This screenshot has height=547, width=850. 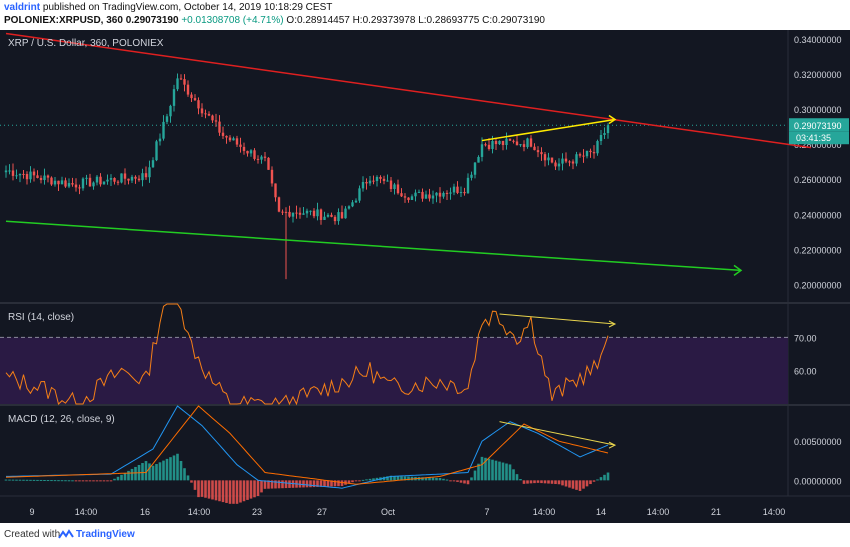 What do you see at coordinates (22, 7) in the screenshot?
I see `author-name: valdrint` at bounding box center [22, 7].